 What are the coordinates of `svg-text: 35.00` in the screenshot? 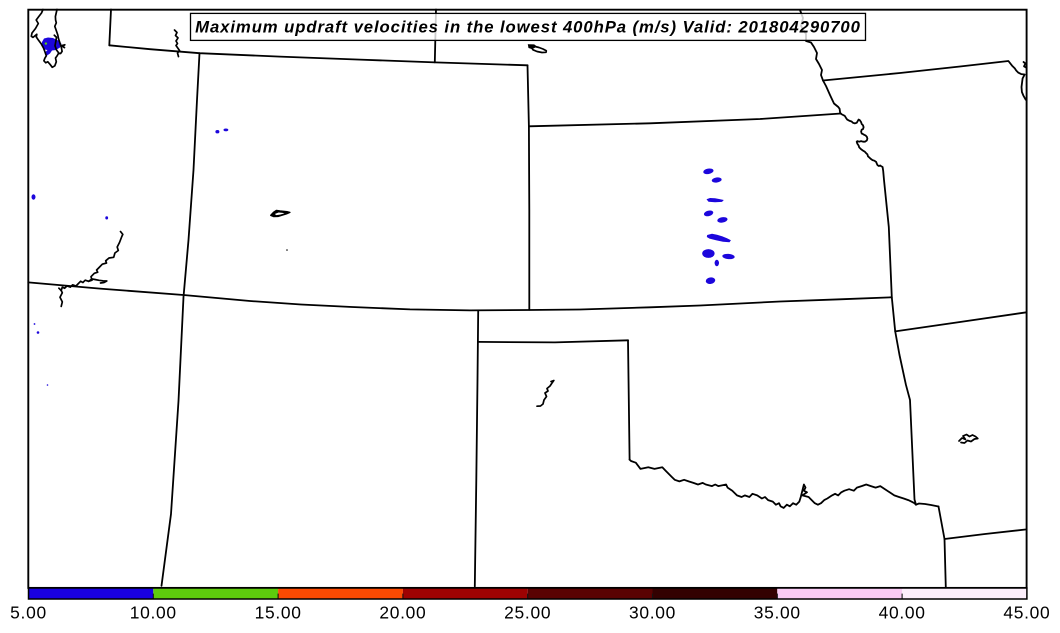 It's located at (777, 613).